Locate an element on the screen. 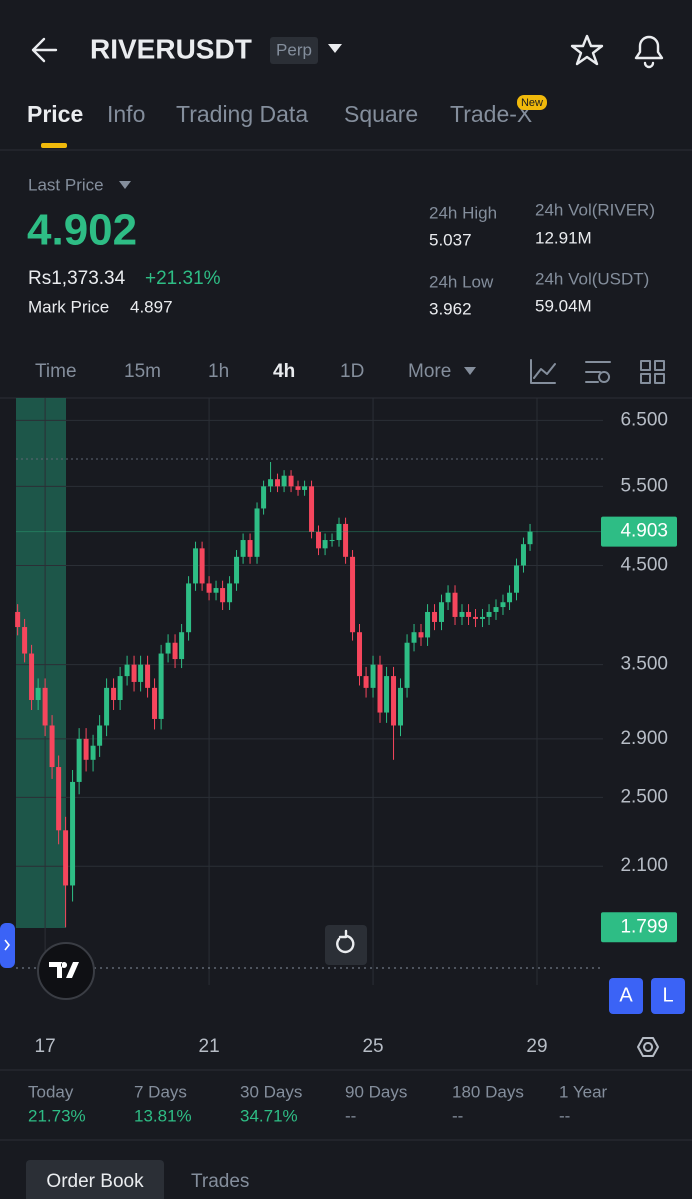  l-button-label: L is located at coordinates (667, 995).